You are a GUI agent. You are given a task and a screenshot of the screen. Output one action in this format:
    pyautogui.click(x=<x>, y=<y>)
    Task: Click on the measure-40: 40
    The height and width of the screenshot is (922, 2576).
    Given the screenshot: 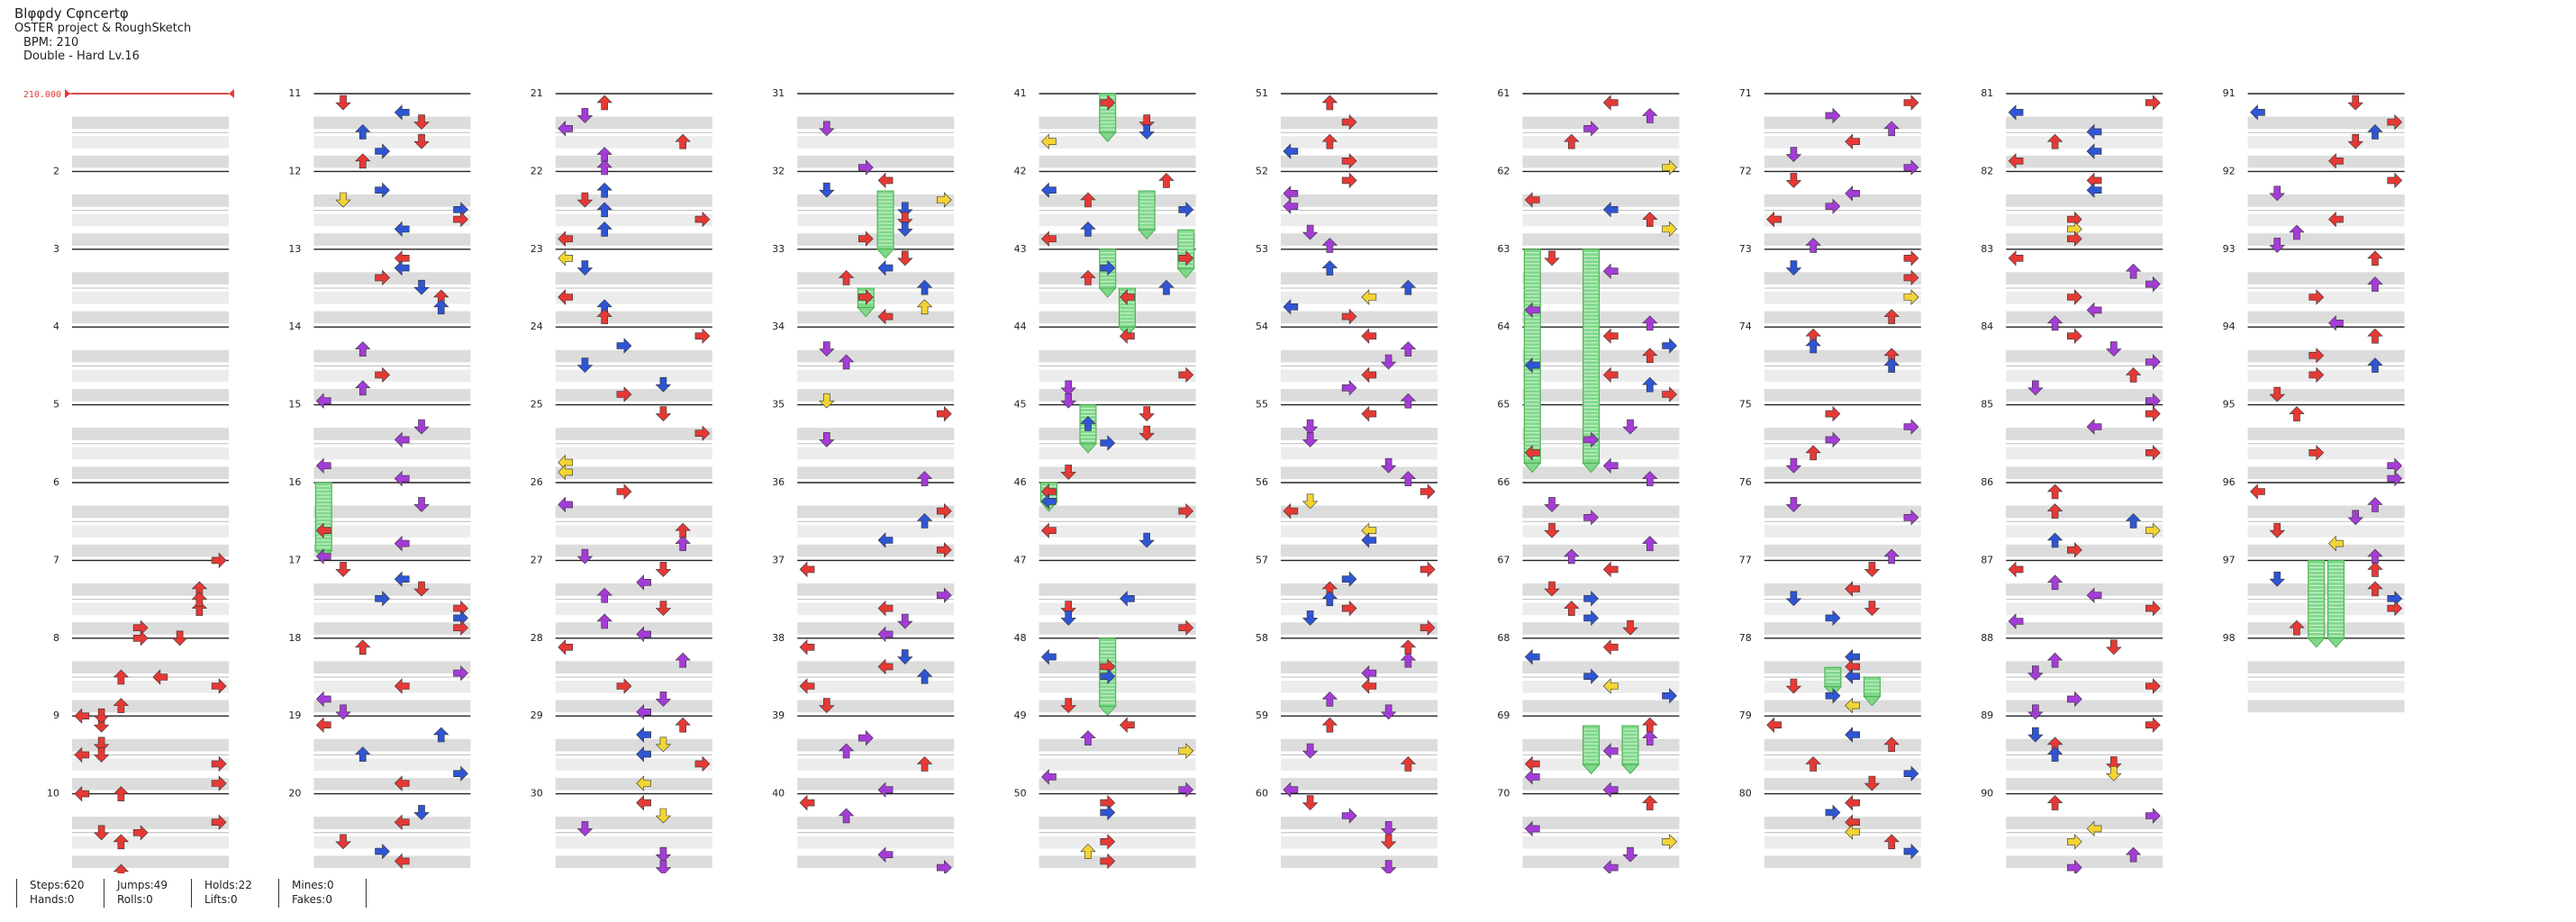 What is the action you would take?
    pyautogui.click(x=863, y=828)
    